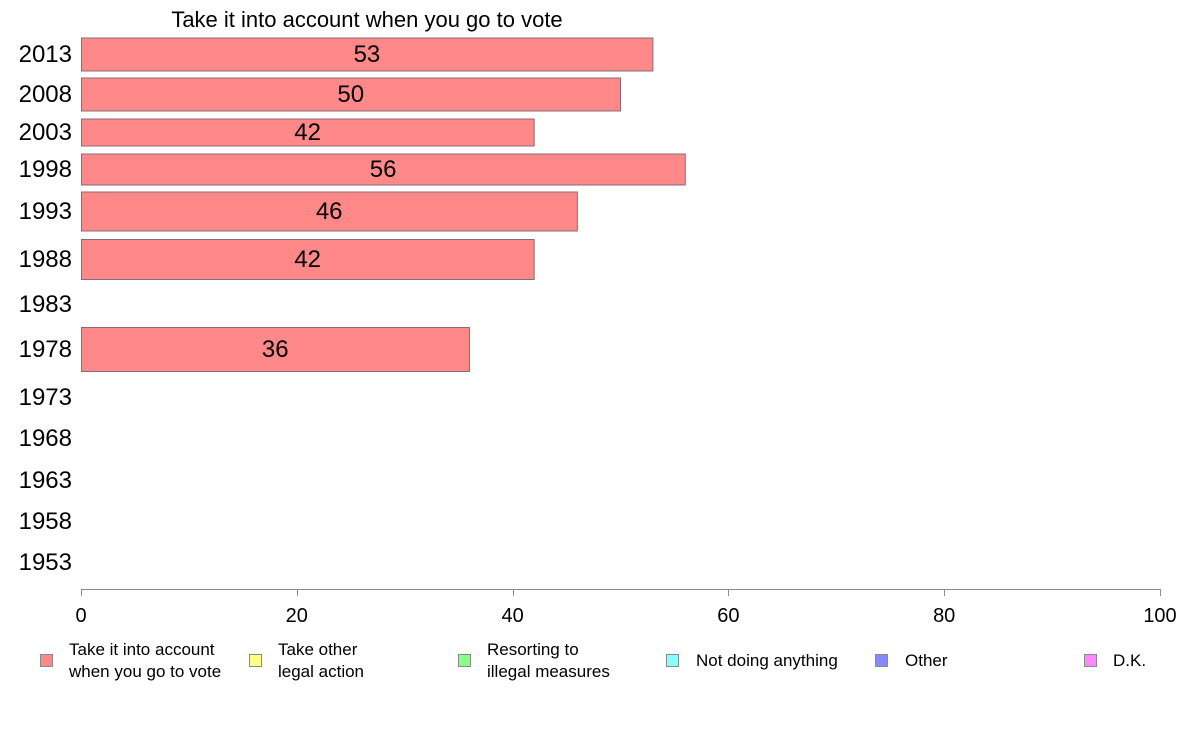 The image size is (1188, 736). Describe the element at coordinates (944, 616) in the screenshot. I see `x-tick-label-80: 80` at that location.